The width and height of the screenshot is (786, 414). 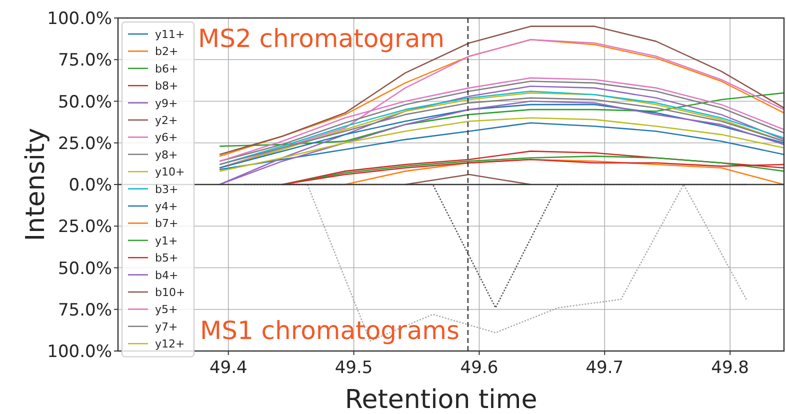 What do you see at coordinates (330, 330) in the screenshot?
I see `annotation: MS1 chromatograms` at bounding box center [330, 330].